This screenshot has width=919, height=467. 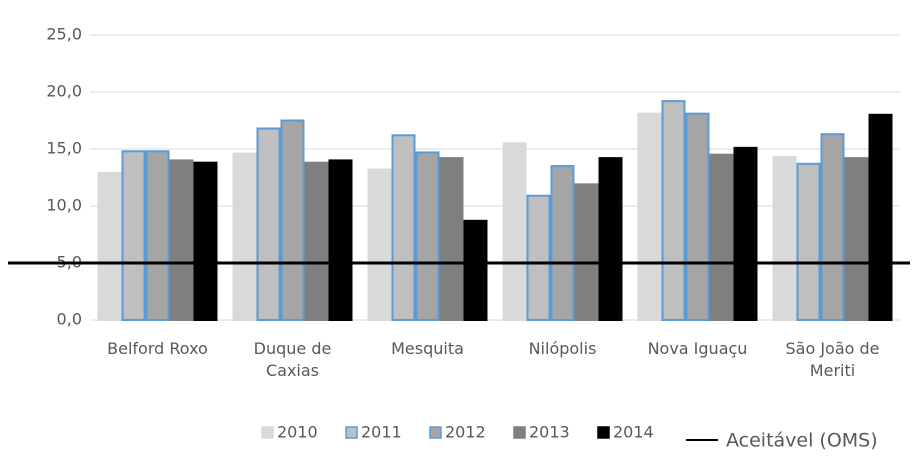 I want to click on x-tick-label: Duque de Caxias, so click(x=292, y=359).